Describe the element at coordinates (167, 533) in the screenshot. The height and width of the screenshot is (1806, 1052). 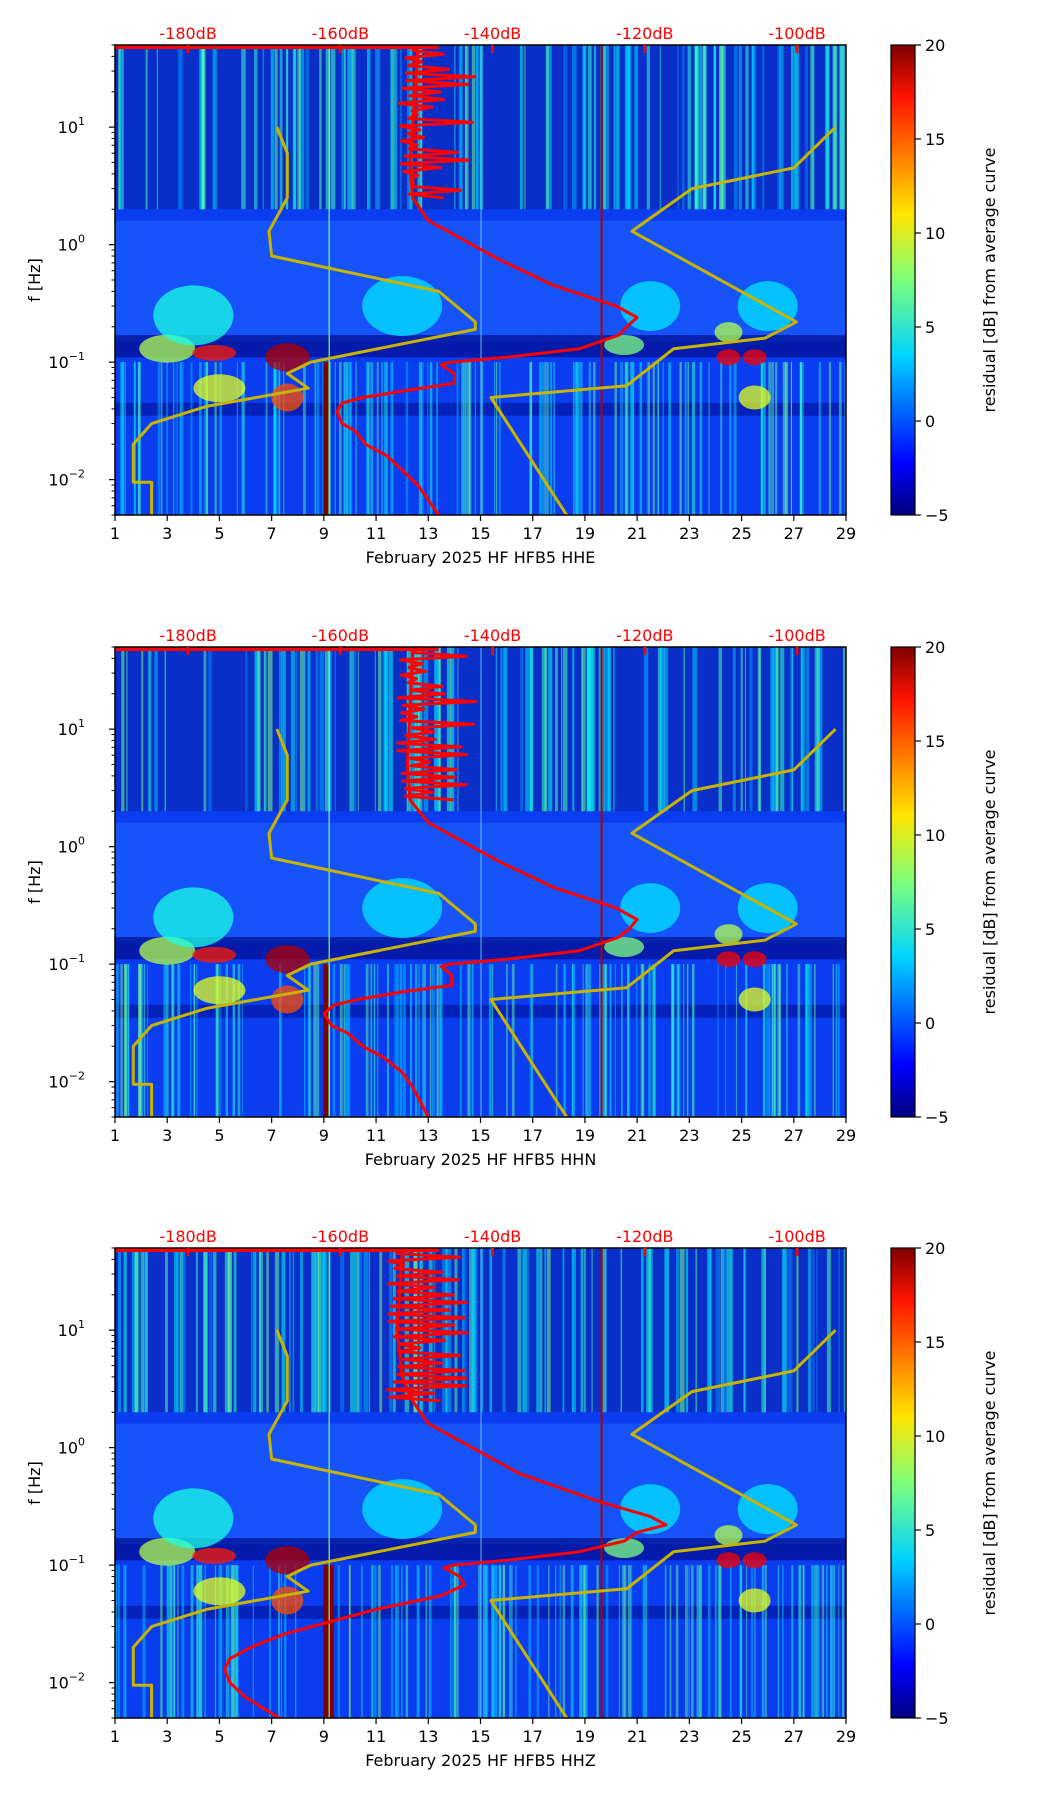
I see `x-tick-label: 3` at that location.